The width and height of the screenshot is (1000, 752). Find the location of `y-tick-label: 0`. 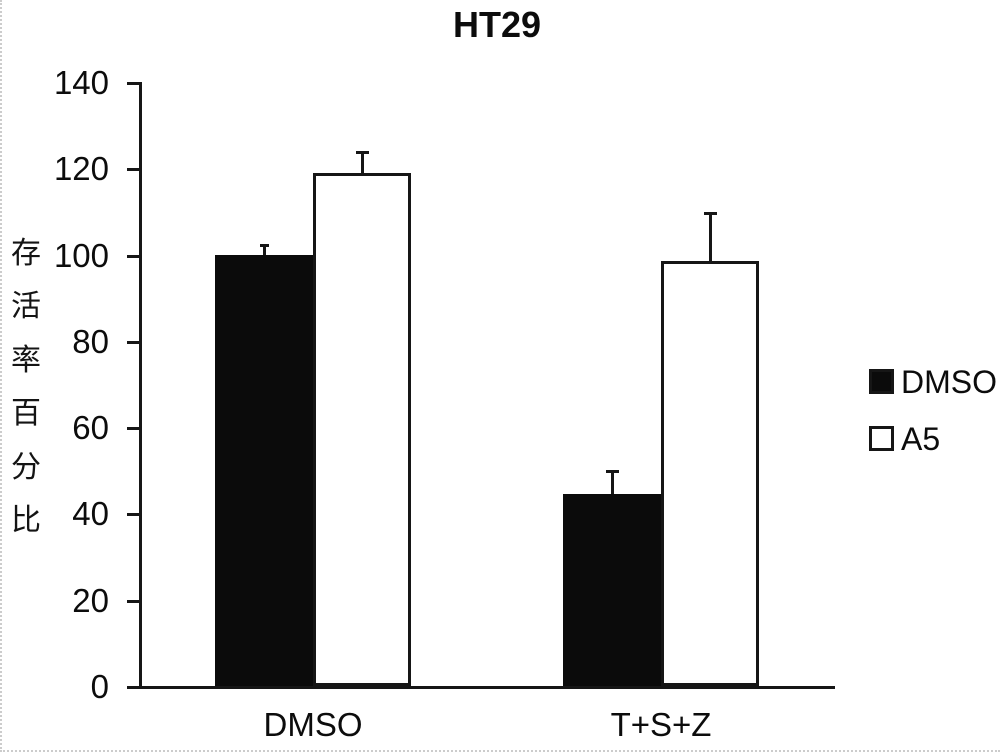

y-tick-label: 0 is located at coordinates (99, 686).